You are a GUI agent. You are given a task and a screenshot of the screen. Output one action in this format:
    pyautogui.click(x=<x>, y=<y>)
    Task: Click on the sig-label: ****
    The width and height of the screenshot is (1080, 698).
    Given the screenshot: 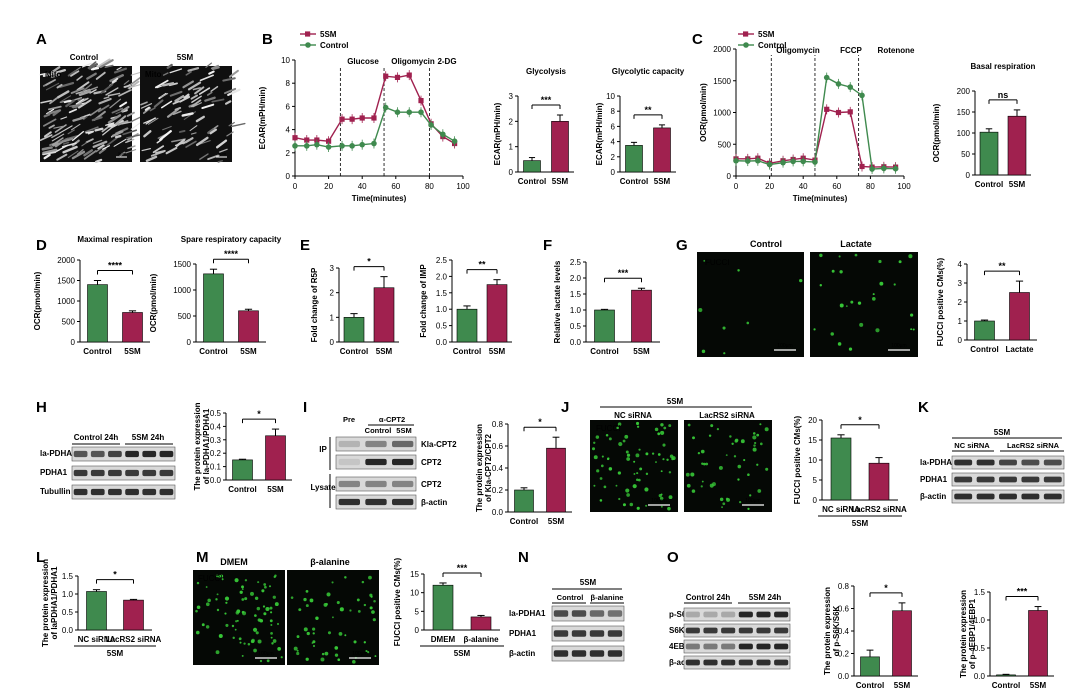 What is the action you would take?
    pyautogui.click(x=231, y=254)
    